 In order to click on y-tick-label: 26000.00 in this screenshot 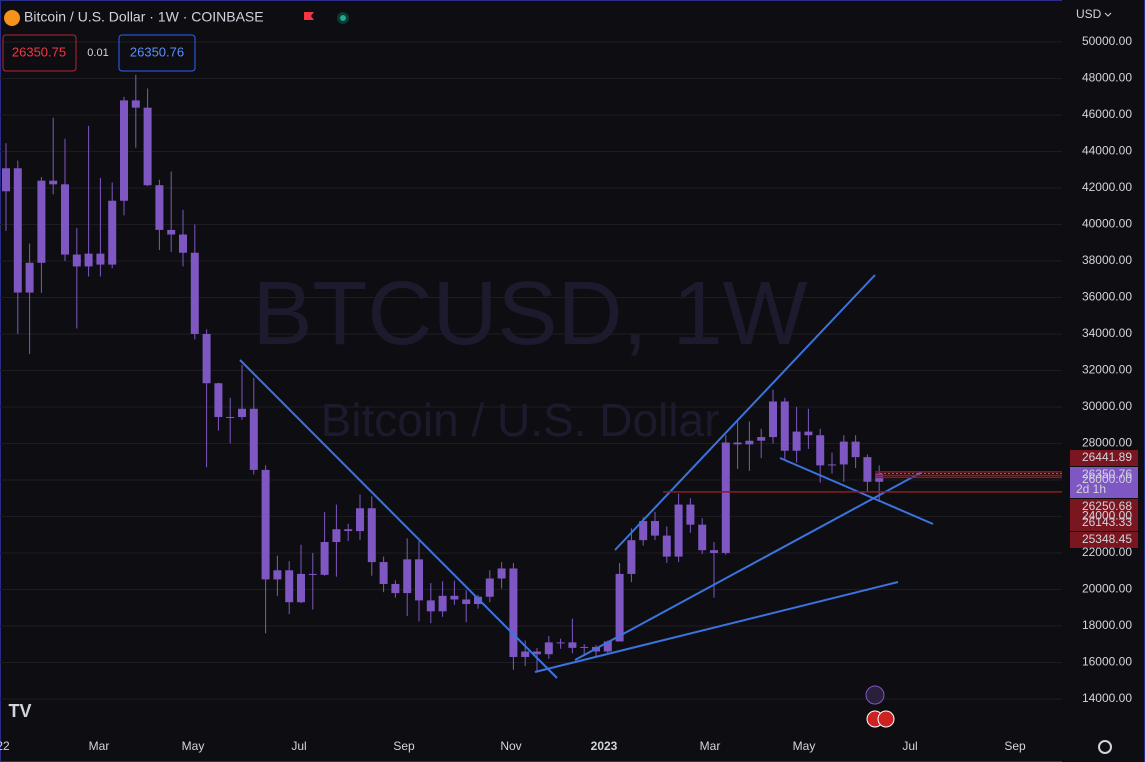, I will do `click(1107, 479)`.